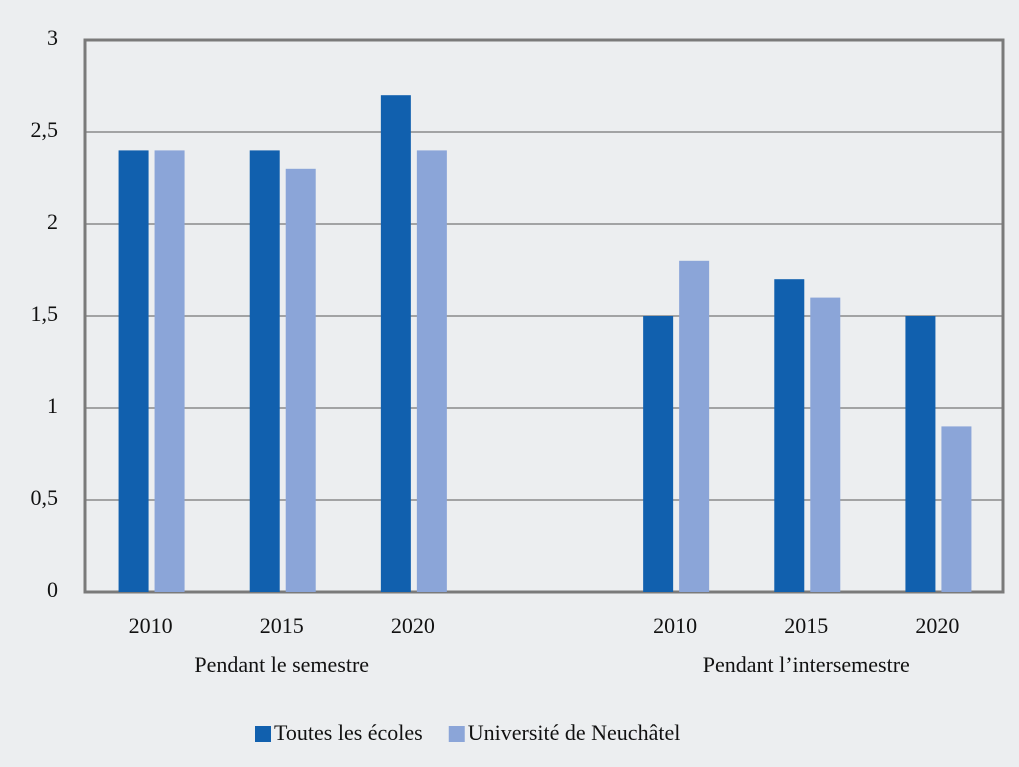  What do you see at coordinates (348, 732) in the screenshot?
I see `legend-label: Toutes les écoles` at bounding box center [348, 732].